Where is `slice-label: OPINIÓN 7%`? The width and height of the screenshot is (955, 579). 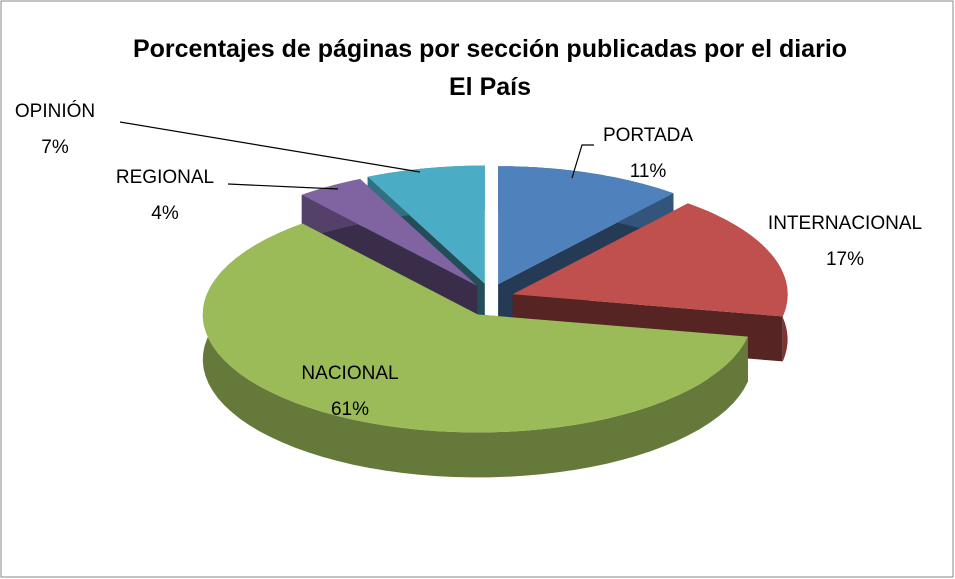
slice-label: OPINIÓN 7% is located at coordinates (55, 130).